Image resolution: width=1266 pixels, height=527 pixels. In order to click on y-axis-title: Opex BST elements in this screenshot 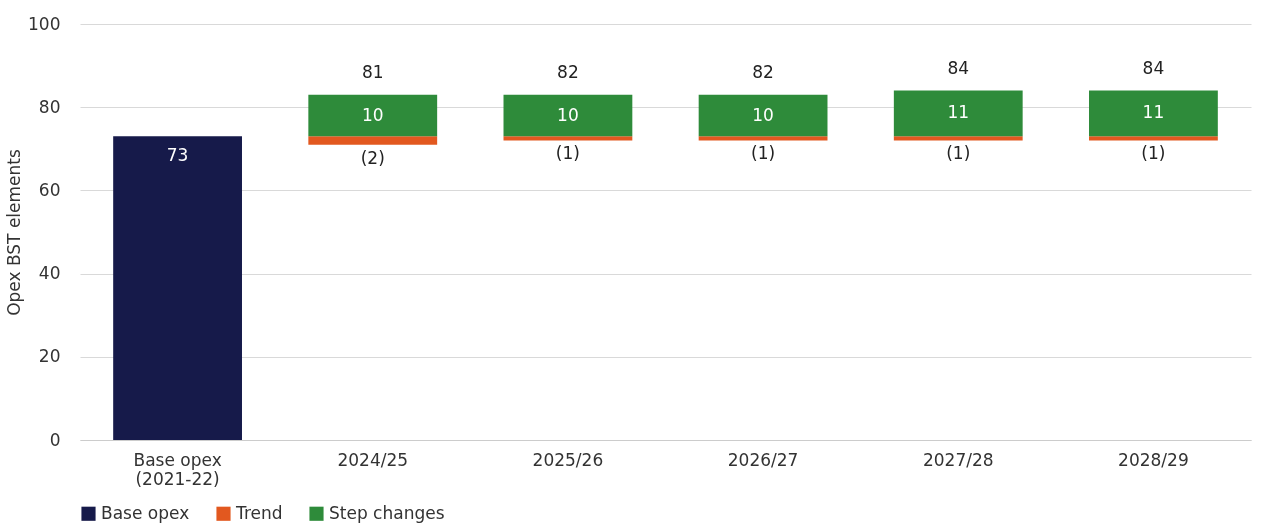, I will do `click(14, 232)`.